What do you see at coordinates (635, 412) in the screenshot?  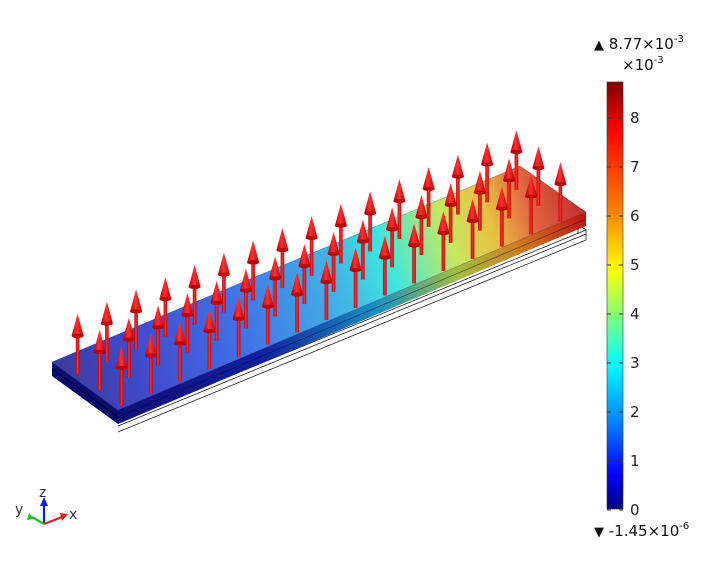 I see `colorbar-tick-2: 2` at bounding box center [635, 412].